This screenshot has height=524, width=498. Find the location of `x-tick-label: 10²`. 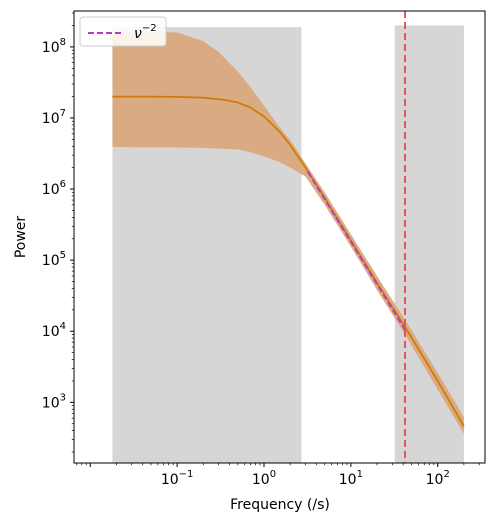

x-tick-label: 10² is located at coordinates (438, 478).